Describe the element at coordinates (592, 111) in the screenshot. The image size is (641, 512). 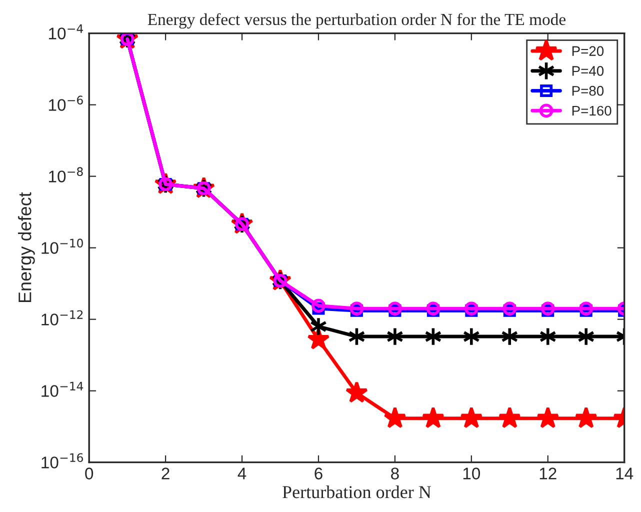
I see `legend-label: P=160` at that location.